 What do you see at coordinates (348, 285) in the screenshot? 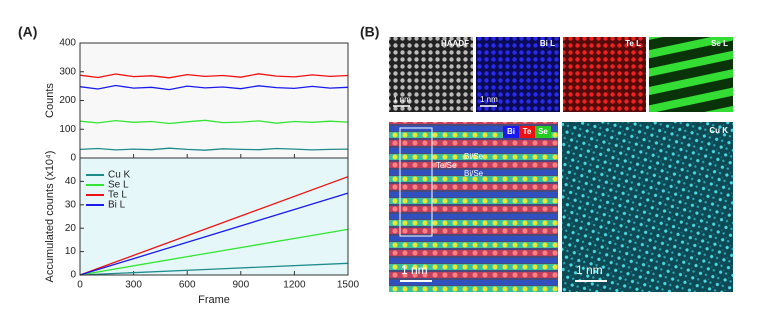
I see `x-tick-label: 1500` at bounding box center [348, 285].